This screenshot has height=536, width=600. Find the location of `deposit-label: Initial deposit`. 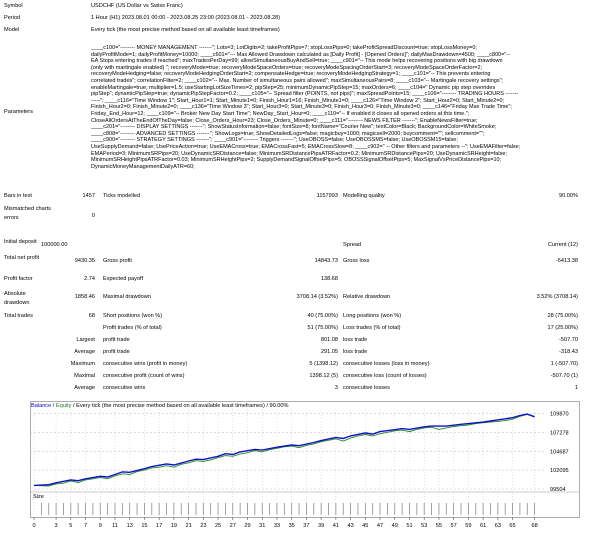

deposit-label: Initial deposit is located at coordinates (20, 242).